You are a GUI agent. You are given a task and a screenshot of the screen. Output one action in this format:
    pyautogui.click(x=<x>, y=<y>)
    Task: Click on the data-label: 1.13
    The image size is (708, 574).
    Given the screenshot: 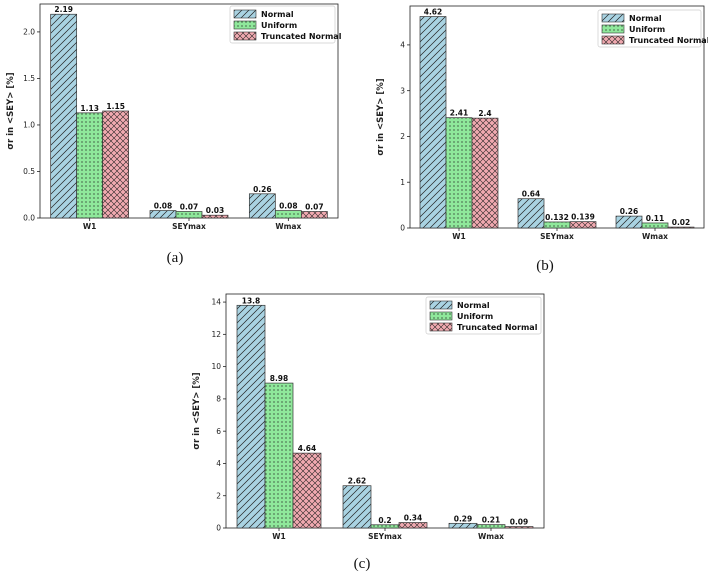 What is the action you would take?
    pyautogui.click(x=89, y=108)
    